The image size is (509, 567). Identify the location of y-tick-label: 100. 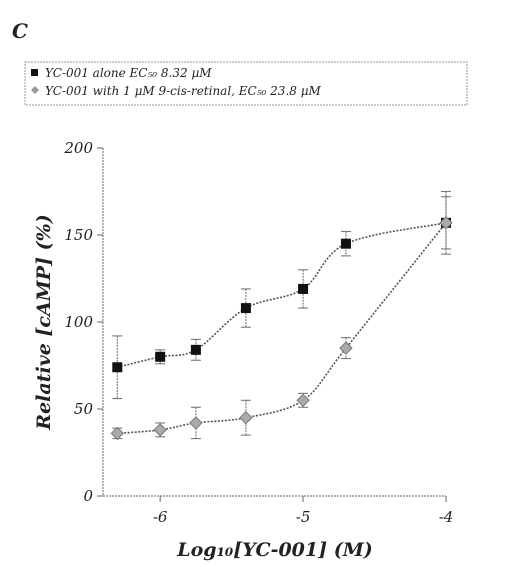
(78, 322).